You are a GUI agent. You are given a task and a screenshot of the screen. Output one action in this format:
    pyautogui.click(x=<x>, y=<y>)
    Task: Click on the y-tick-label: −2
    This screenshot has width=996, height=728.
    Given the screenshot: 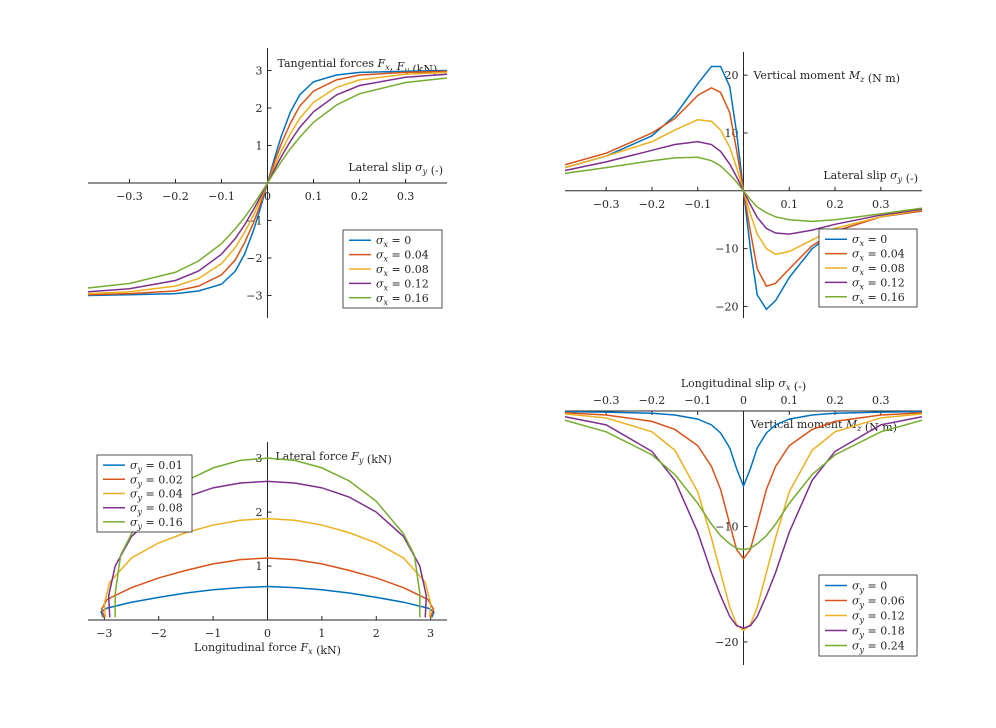 What is the action you would take?
    pyautogui.click(x=254, y=258)
    